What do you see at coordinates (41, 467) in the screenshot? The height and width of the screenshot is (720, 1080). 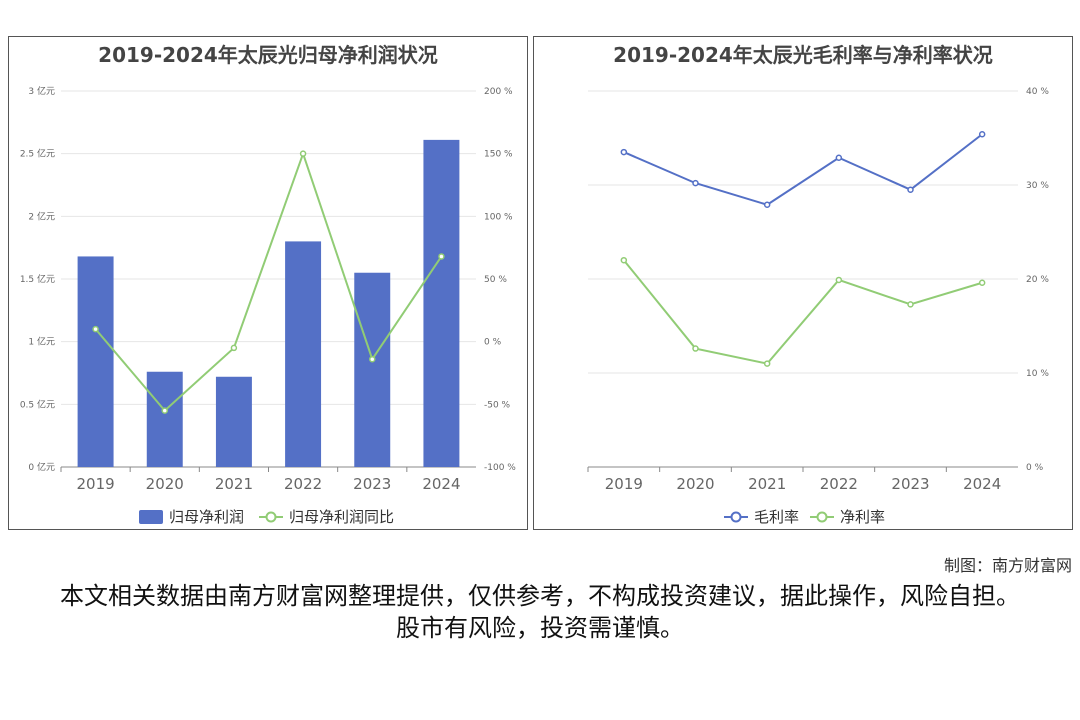 I see `left-axis-tick-label: 0 亿元` at bounding box center [41, 467].